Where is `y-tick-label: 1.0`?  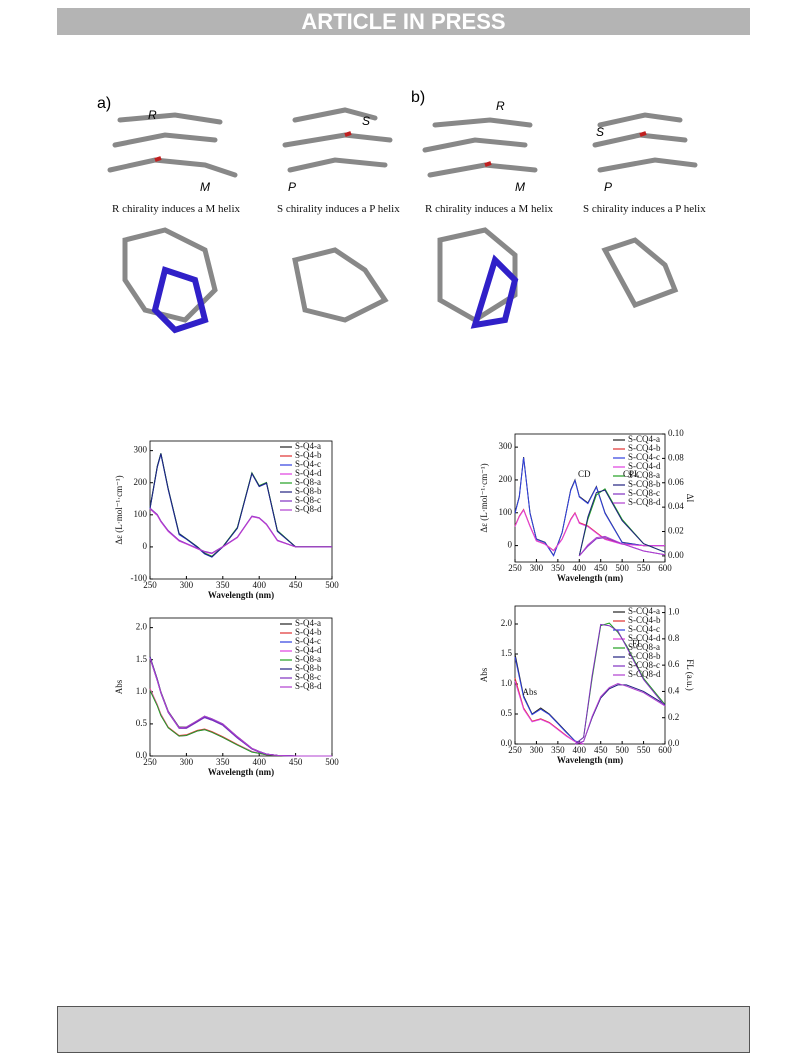
y-tick-label: 1.0 is located at coordinates (507, 683).